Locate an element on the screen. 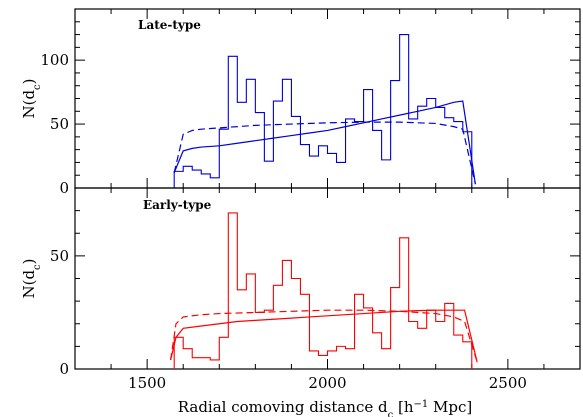  x-tick-label: 2500 is located at coordinates (508, 383).